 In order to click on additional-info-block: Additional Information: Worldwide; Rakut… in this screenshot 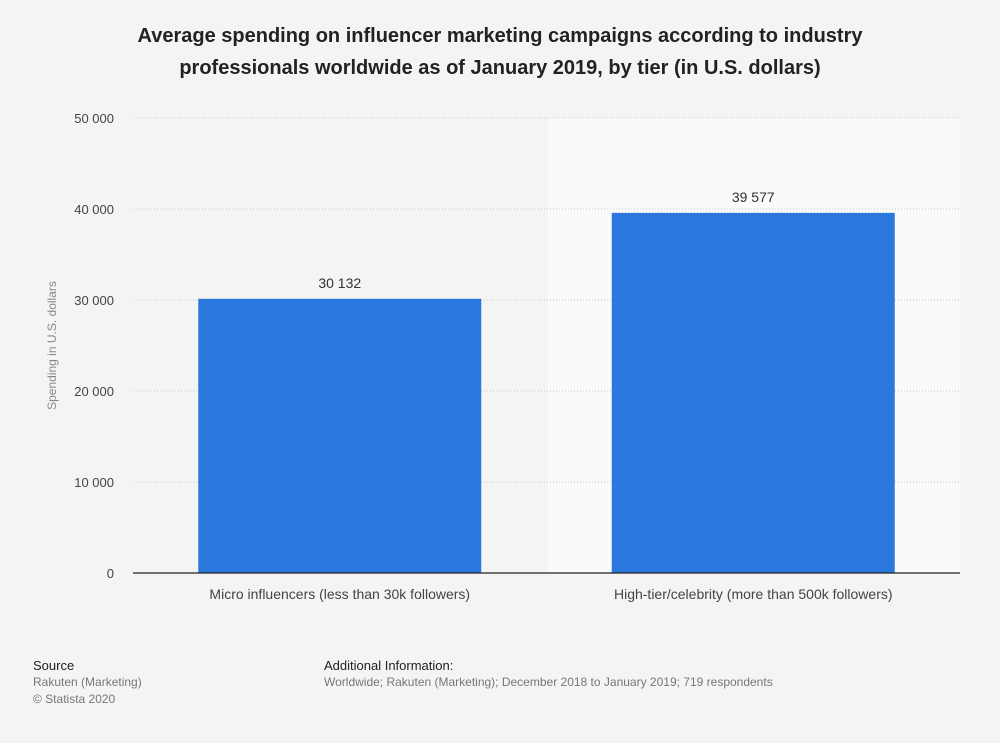, I will do `click(548, 674)`.